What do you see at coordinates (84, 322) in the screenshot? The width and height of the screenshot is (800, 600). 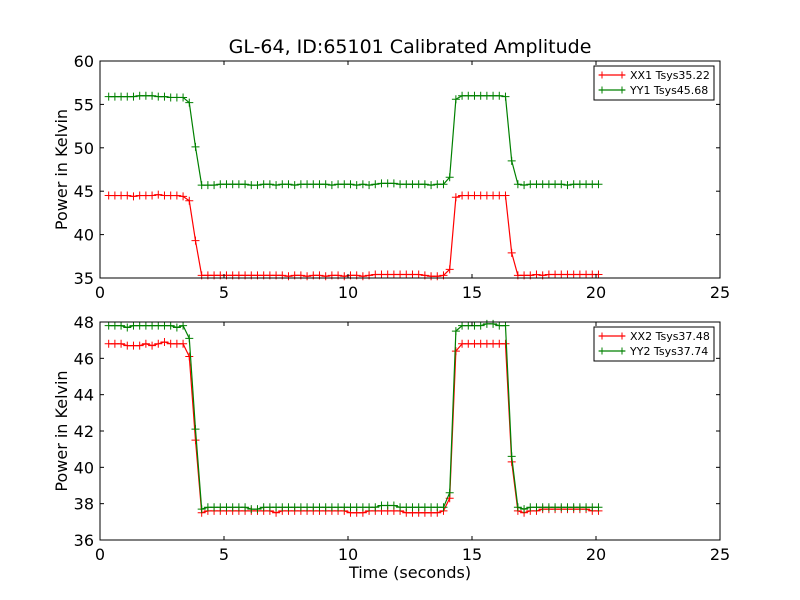 I see `bottom-chart-y-tick-label: 48` at bounding box center [84, 322].